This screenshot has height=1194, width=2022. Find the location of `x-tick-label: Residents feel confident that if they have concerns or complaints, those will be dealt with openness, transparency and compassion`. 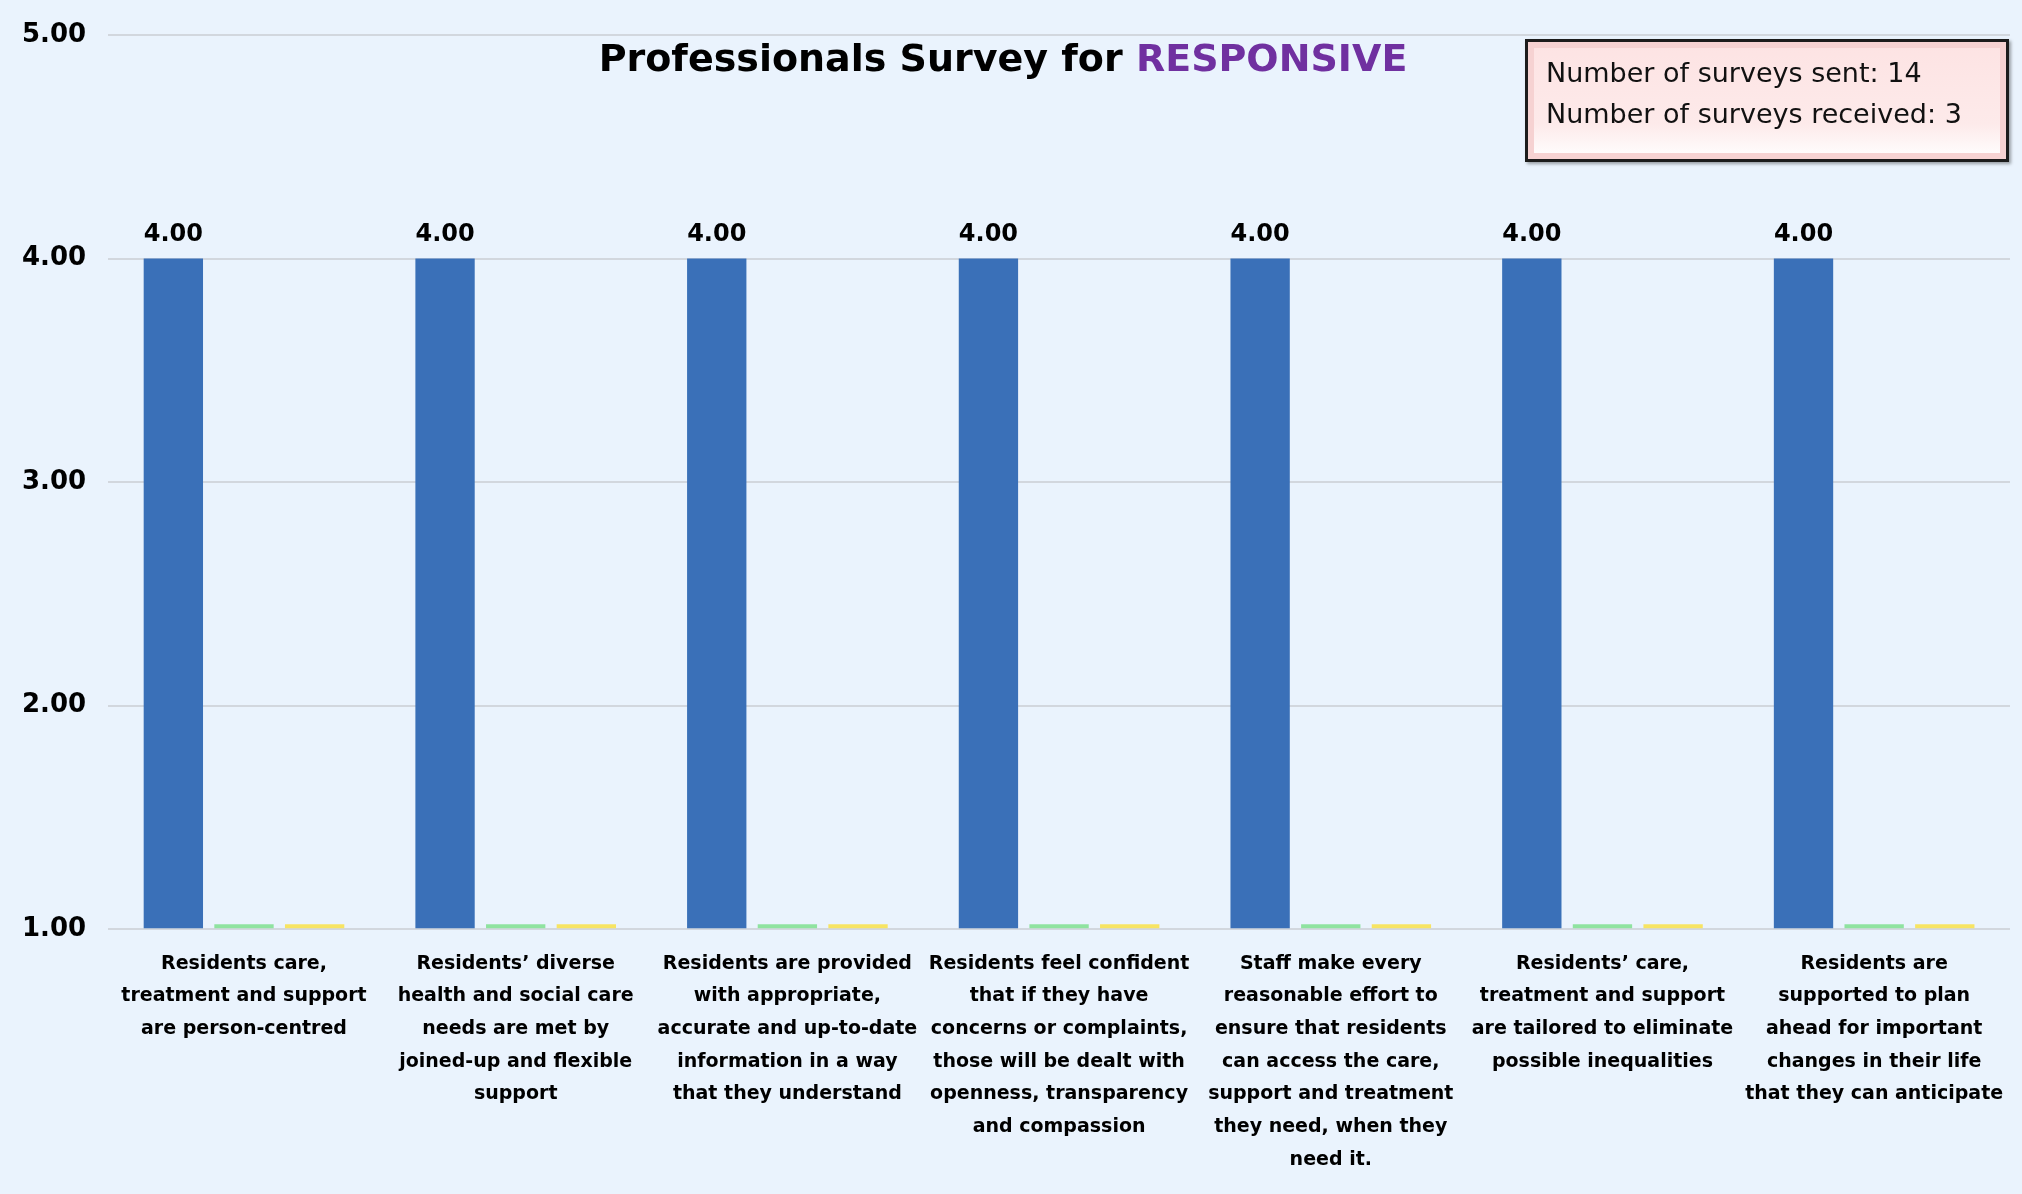

x-tick-label: Residents feel confident that if they have concerns or complaints, those will be dealt with openness, transparency and compassion is located at coordinates (1059, 1043).